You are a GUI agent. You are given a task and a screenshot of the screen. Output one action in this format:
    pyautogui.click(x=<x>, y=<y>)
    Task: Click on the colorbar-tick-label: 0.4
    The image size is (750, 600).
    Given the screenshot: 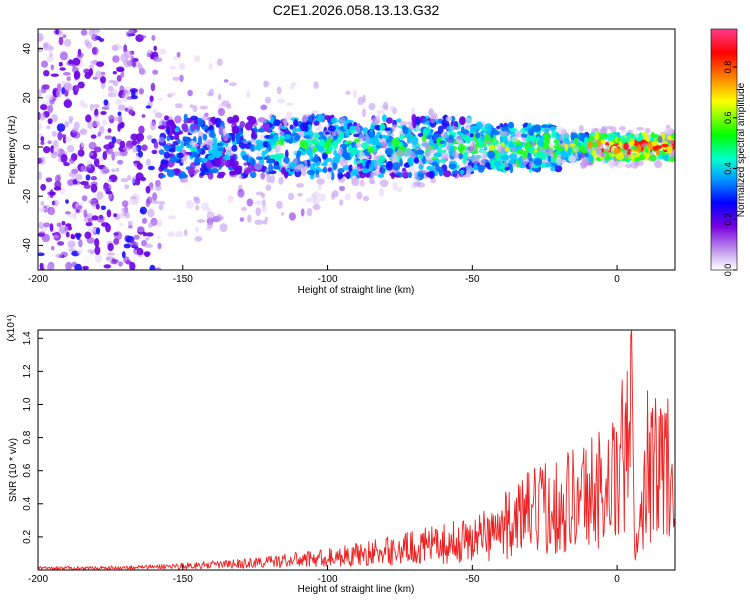 What is the action you would take?
    pyautogui.click(x=728, y=168)
    